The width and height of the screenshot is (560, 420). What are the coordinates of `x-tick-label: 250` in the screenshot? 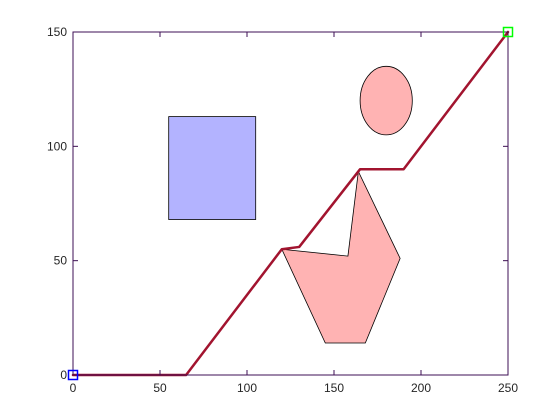 It's located at (508, 388).